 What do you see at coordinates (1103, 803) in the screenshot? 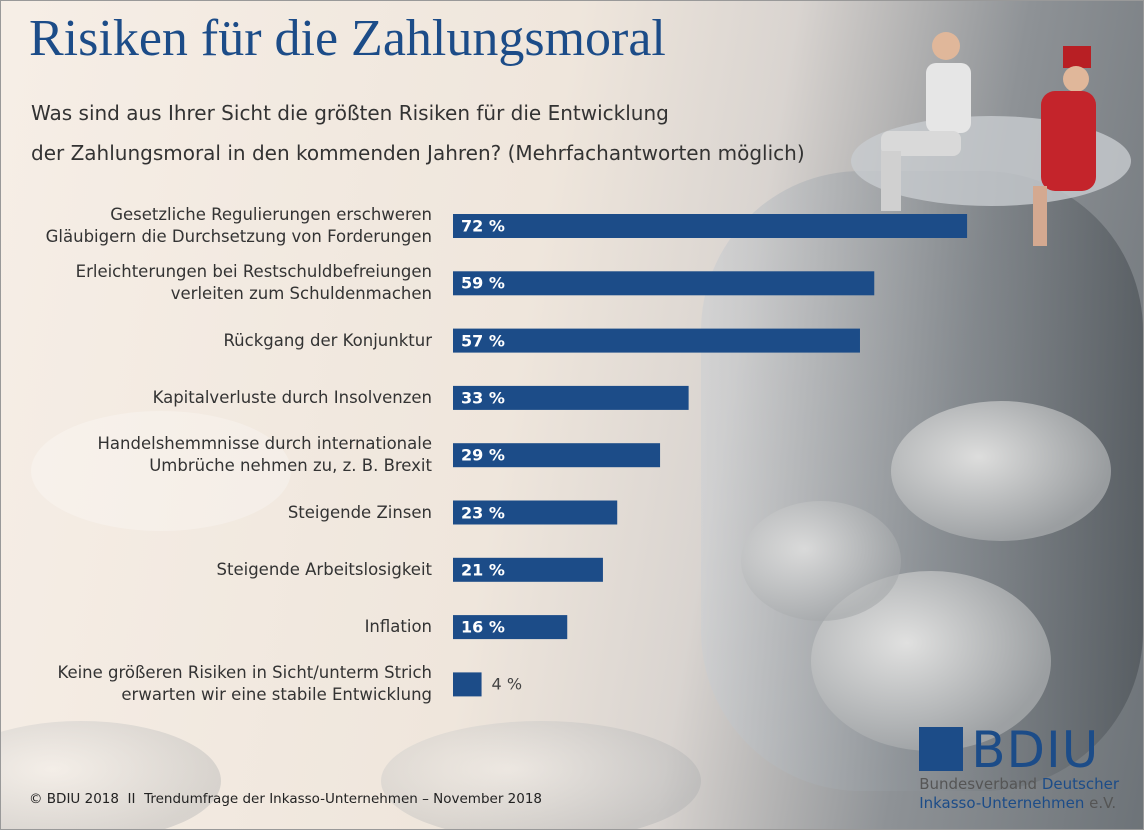
I see `logo-text: e.V.` at bounding box center [1103, 803].